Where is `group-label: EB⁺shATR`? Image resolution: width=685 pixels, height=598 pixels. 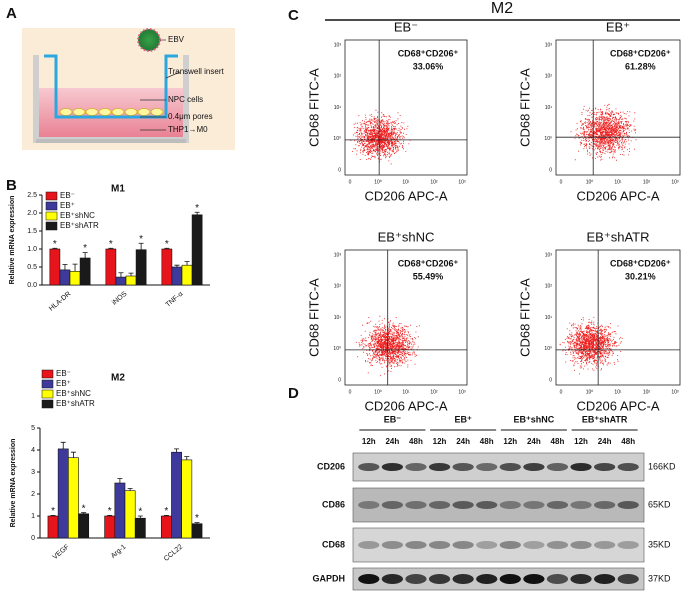
group-label: EB⁺shATR is located at coordinates (605, 419).